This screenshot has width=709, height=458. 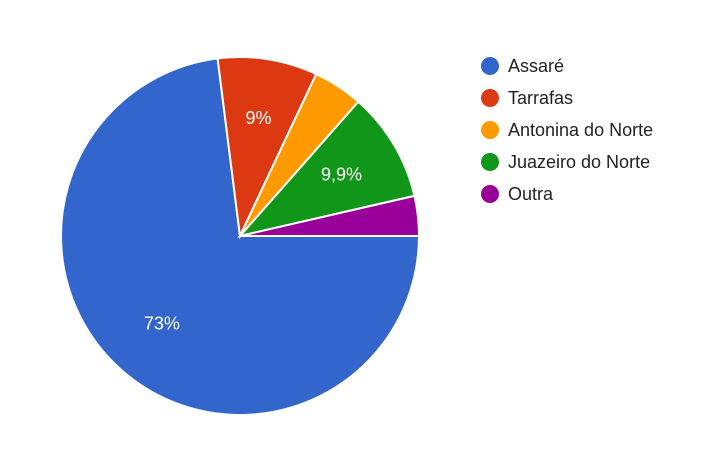 I want to click on legend-label: Tarrafas, so click(x=540, y=98).